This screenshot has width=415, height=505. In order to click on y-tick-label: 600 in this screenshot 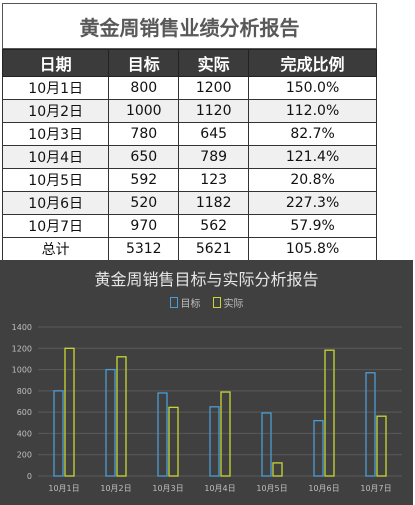, I will do `click(24, 412)`.